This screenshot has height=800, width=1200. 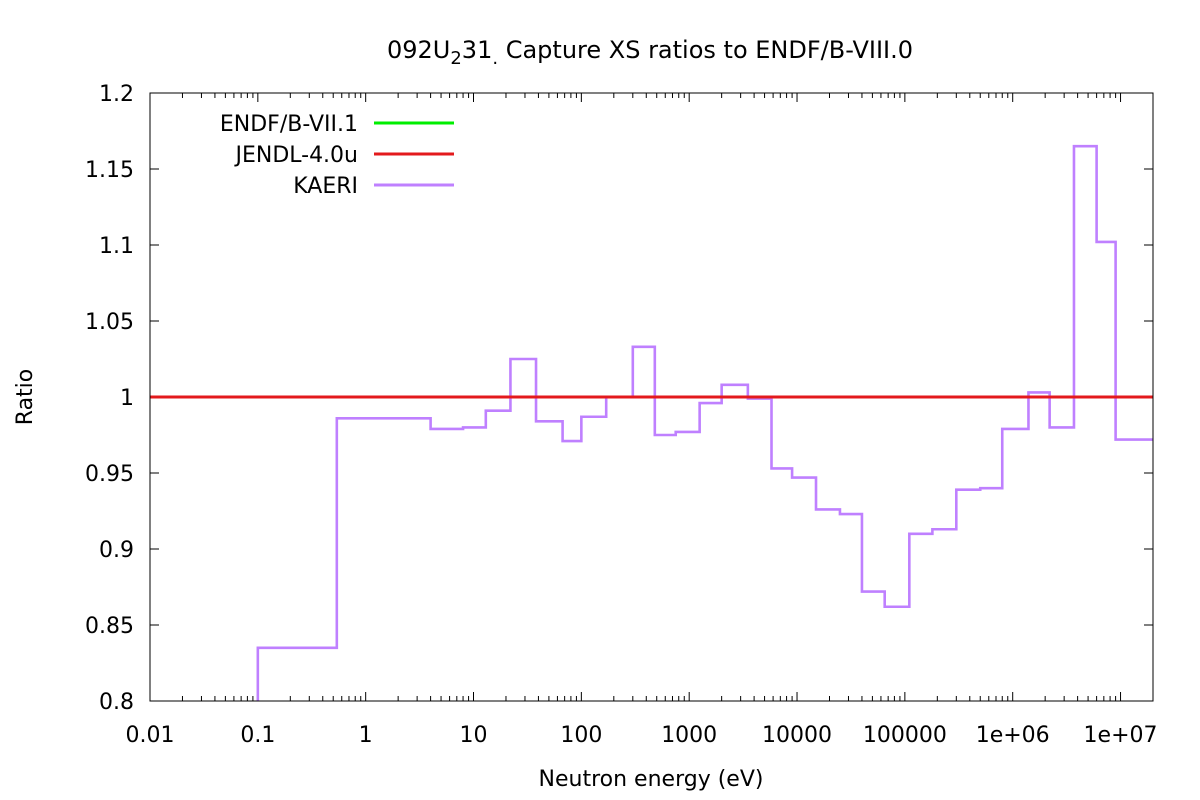 I want to click on y-tick-label: 1.2, so click(x=116, y=94).